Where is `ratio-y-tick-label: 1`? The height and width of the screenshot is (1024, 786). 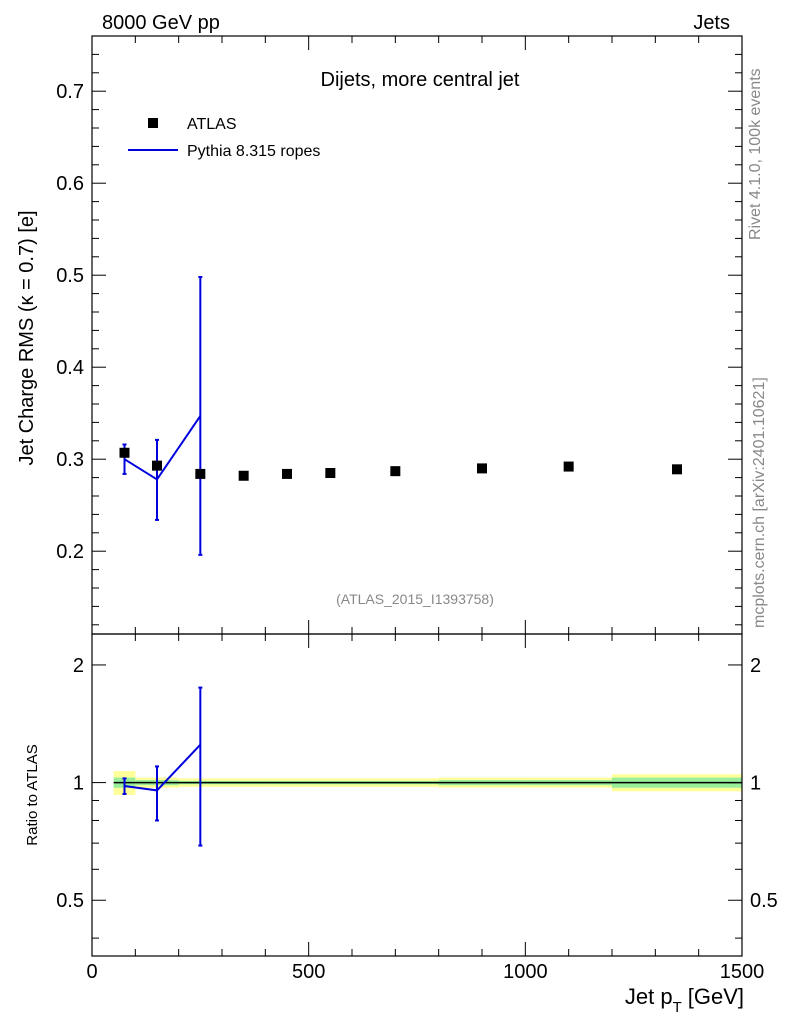
ratio-y-tick-label: 1 is located at coordinates (78, 784).